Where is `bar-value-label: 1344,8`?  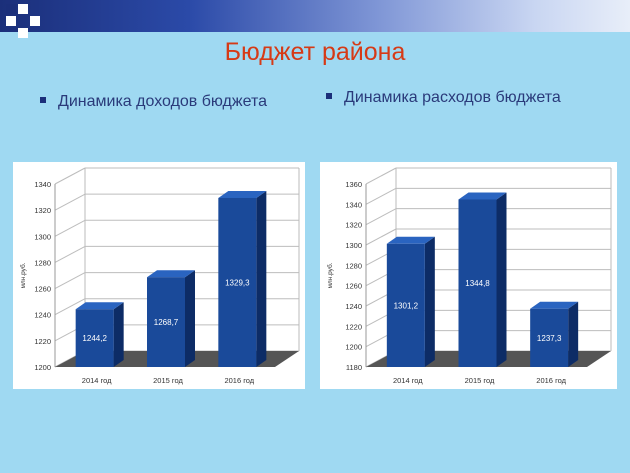 bar-value-label: 1344,8 is located at coordinates (477, 283).